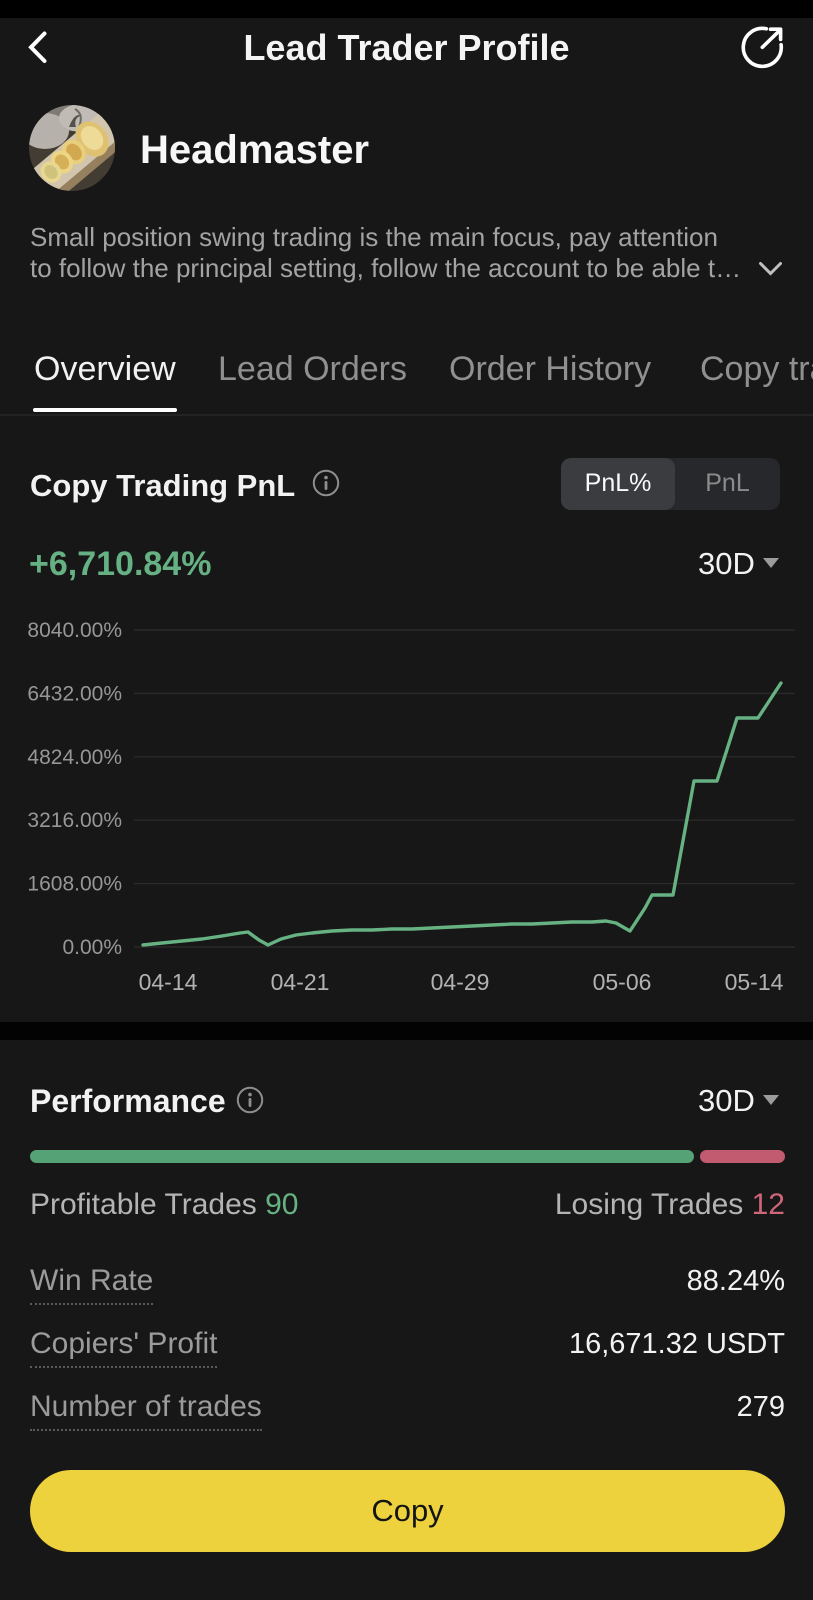 Image resolution: width=813 pixels, height=1600 pixels. I want to click on svg-text: 0.00%, so click(92, 947).